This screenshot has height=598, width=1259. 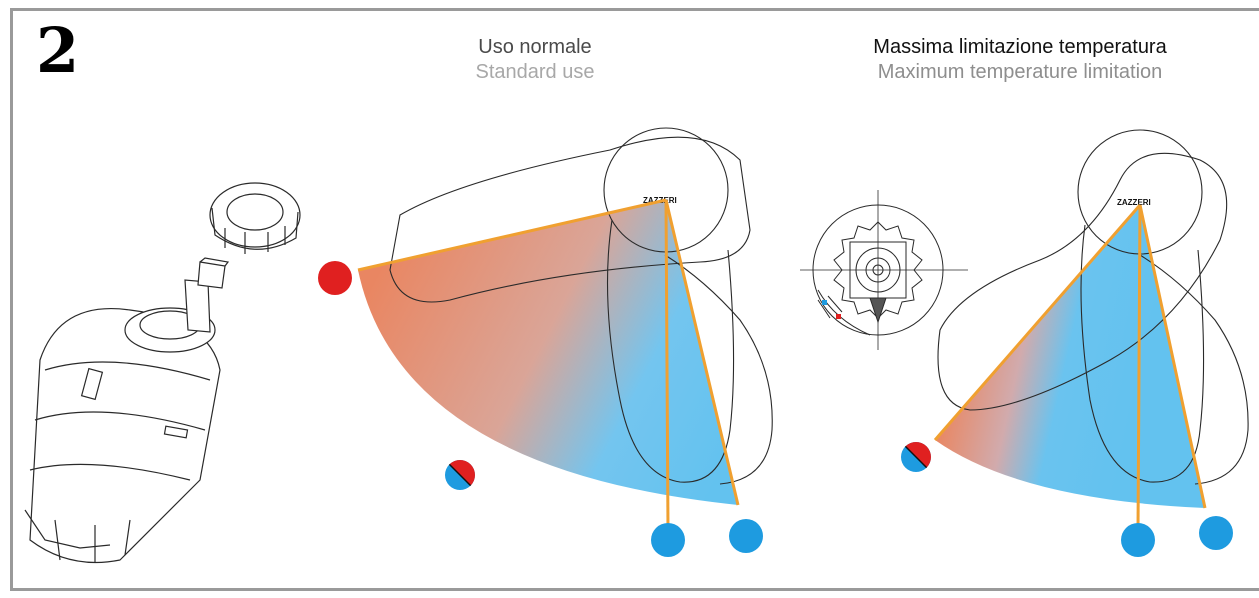 I want to click on limit-lines-max, so click(x=1070, y=367).